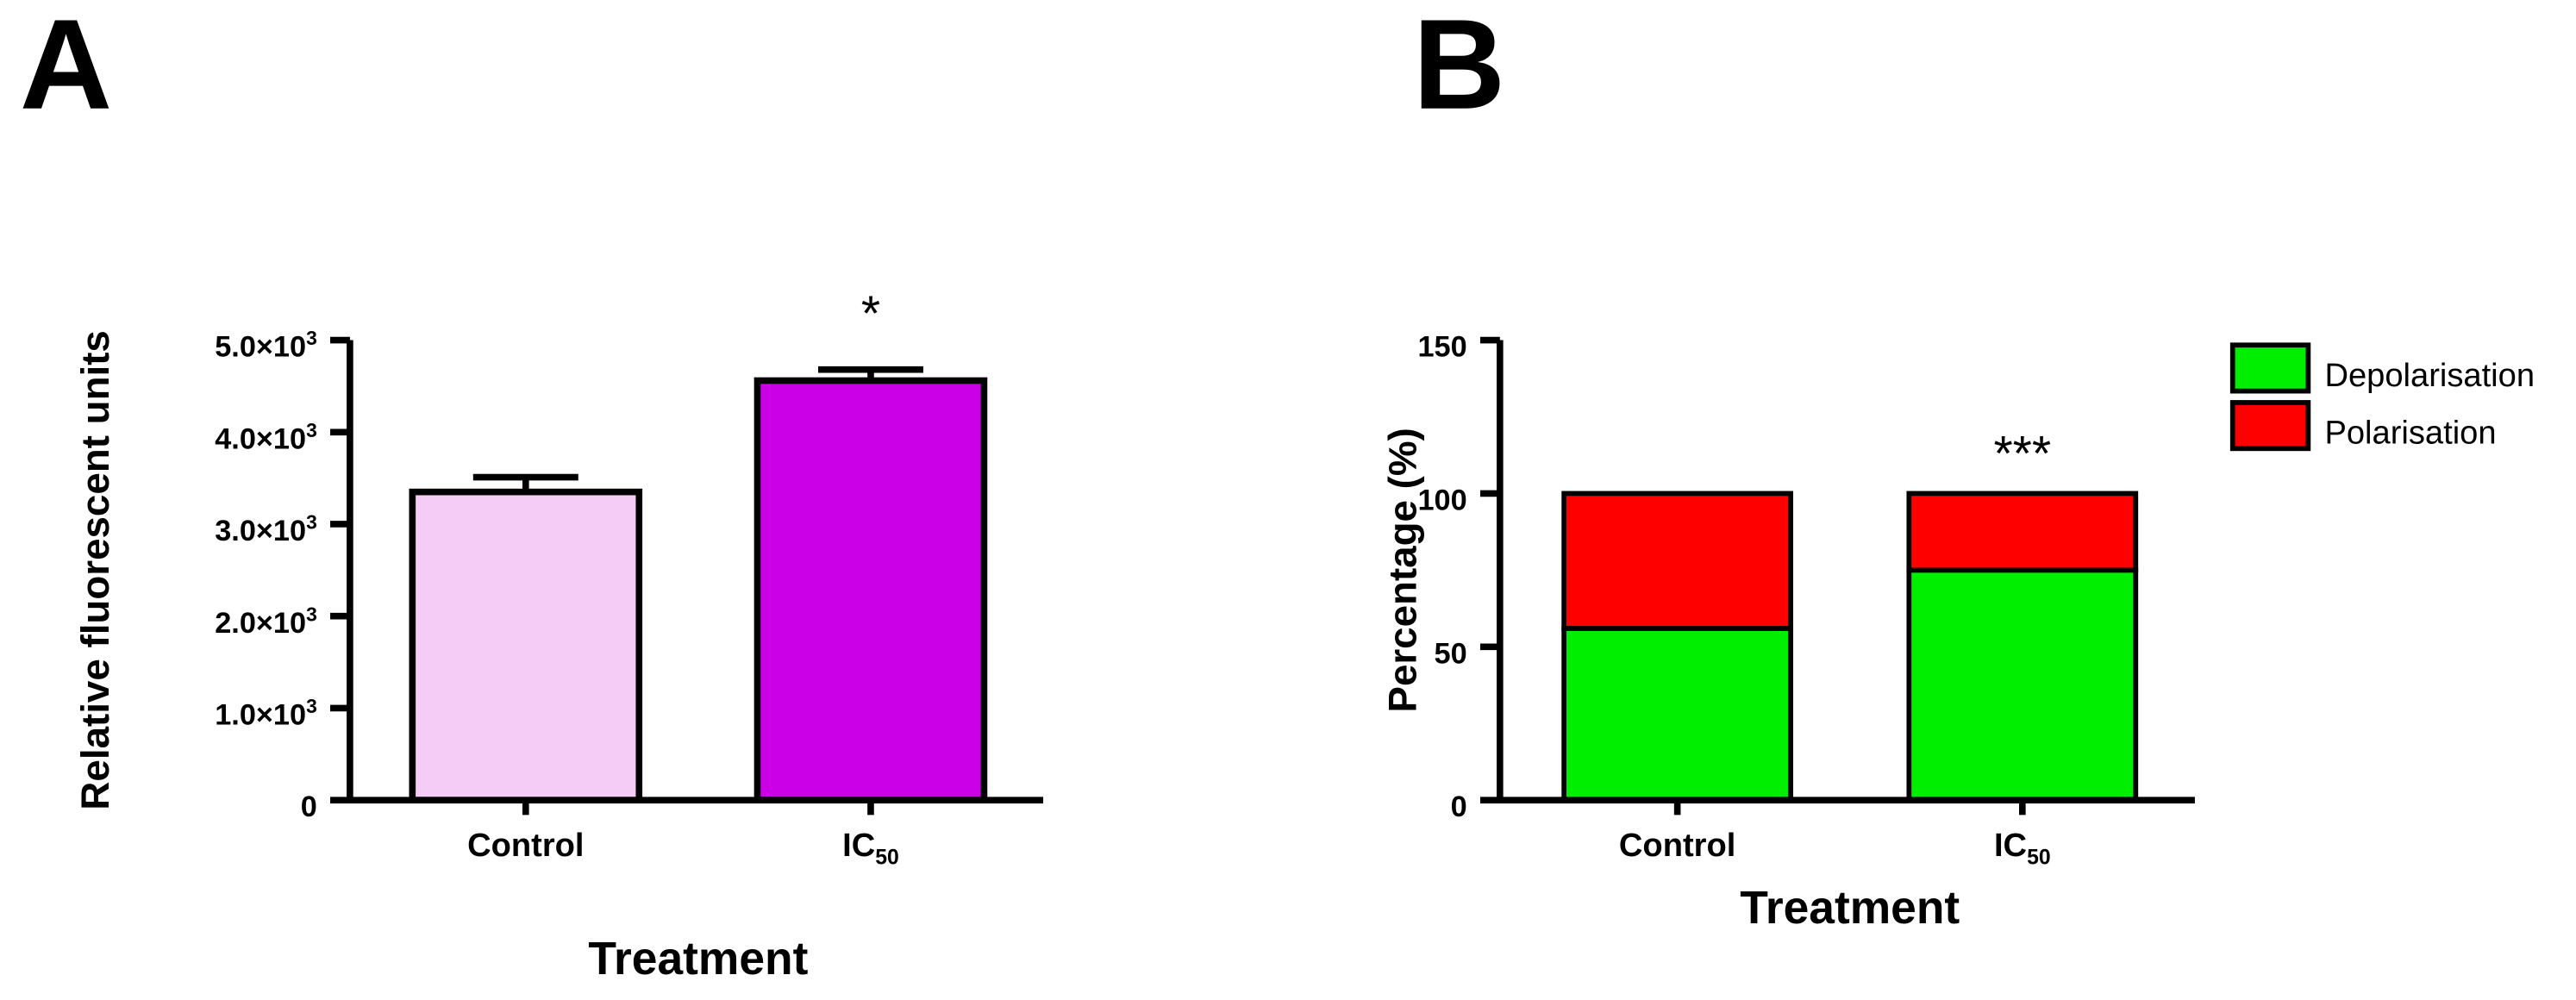  I want to click on panel-letter-a: A, so click(66, 68).